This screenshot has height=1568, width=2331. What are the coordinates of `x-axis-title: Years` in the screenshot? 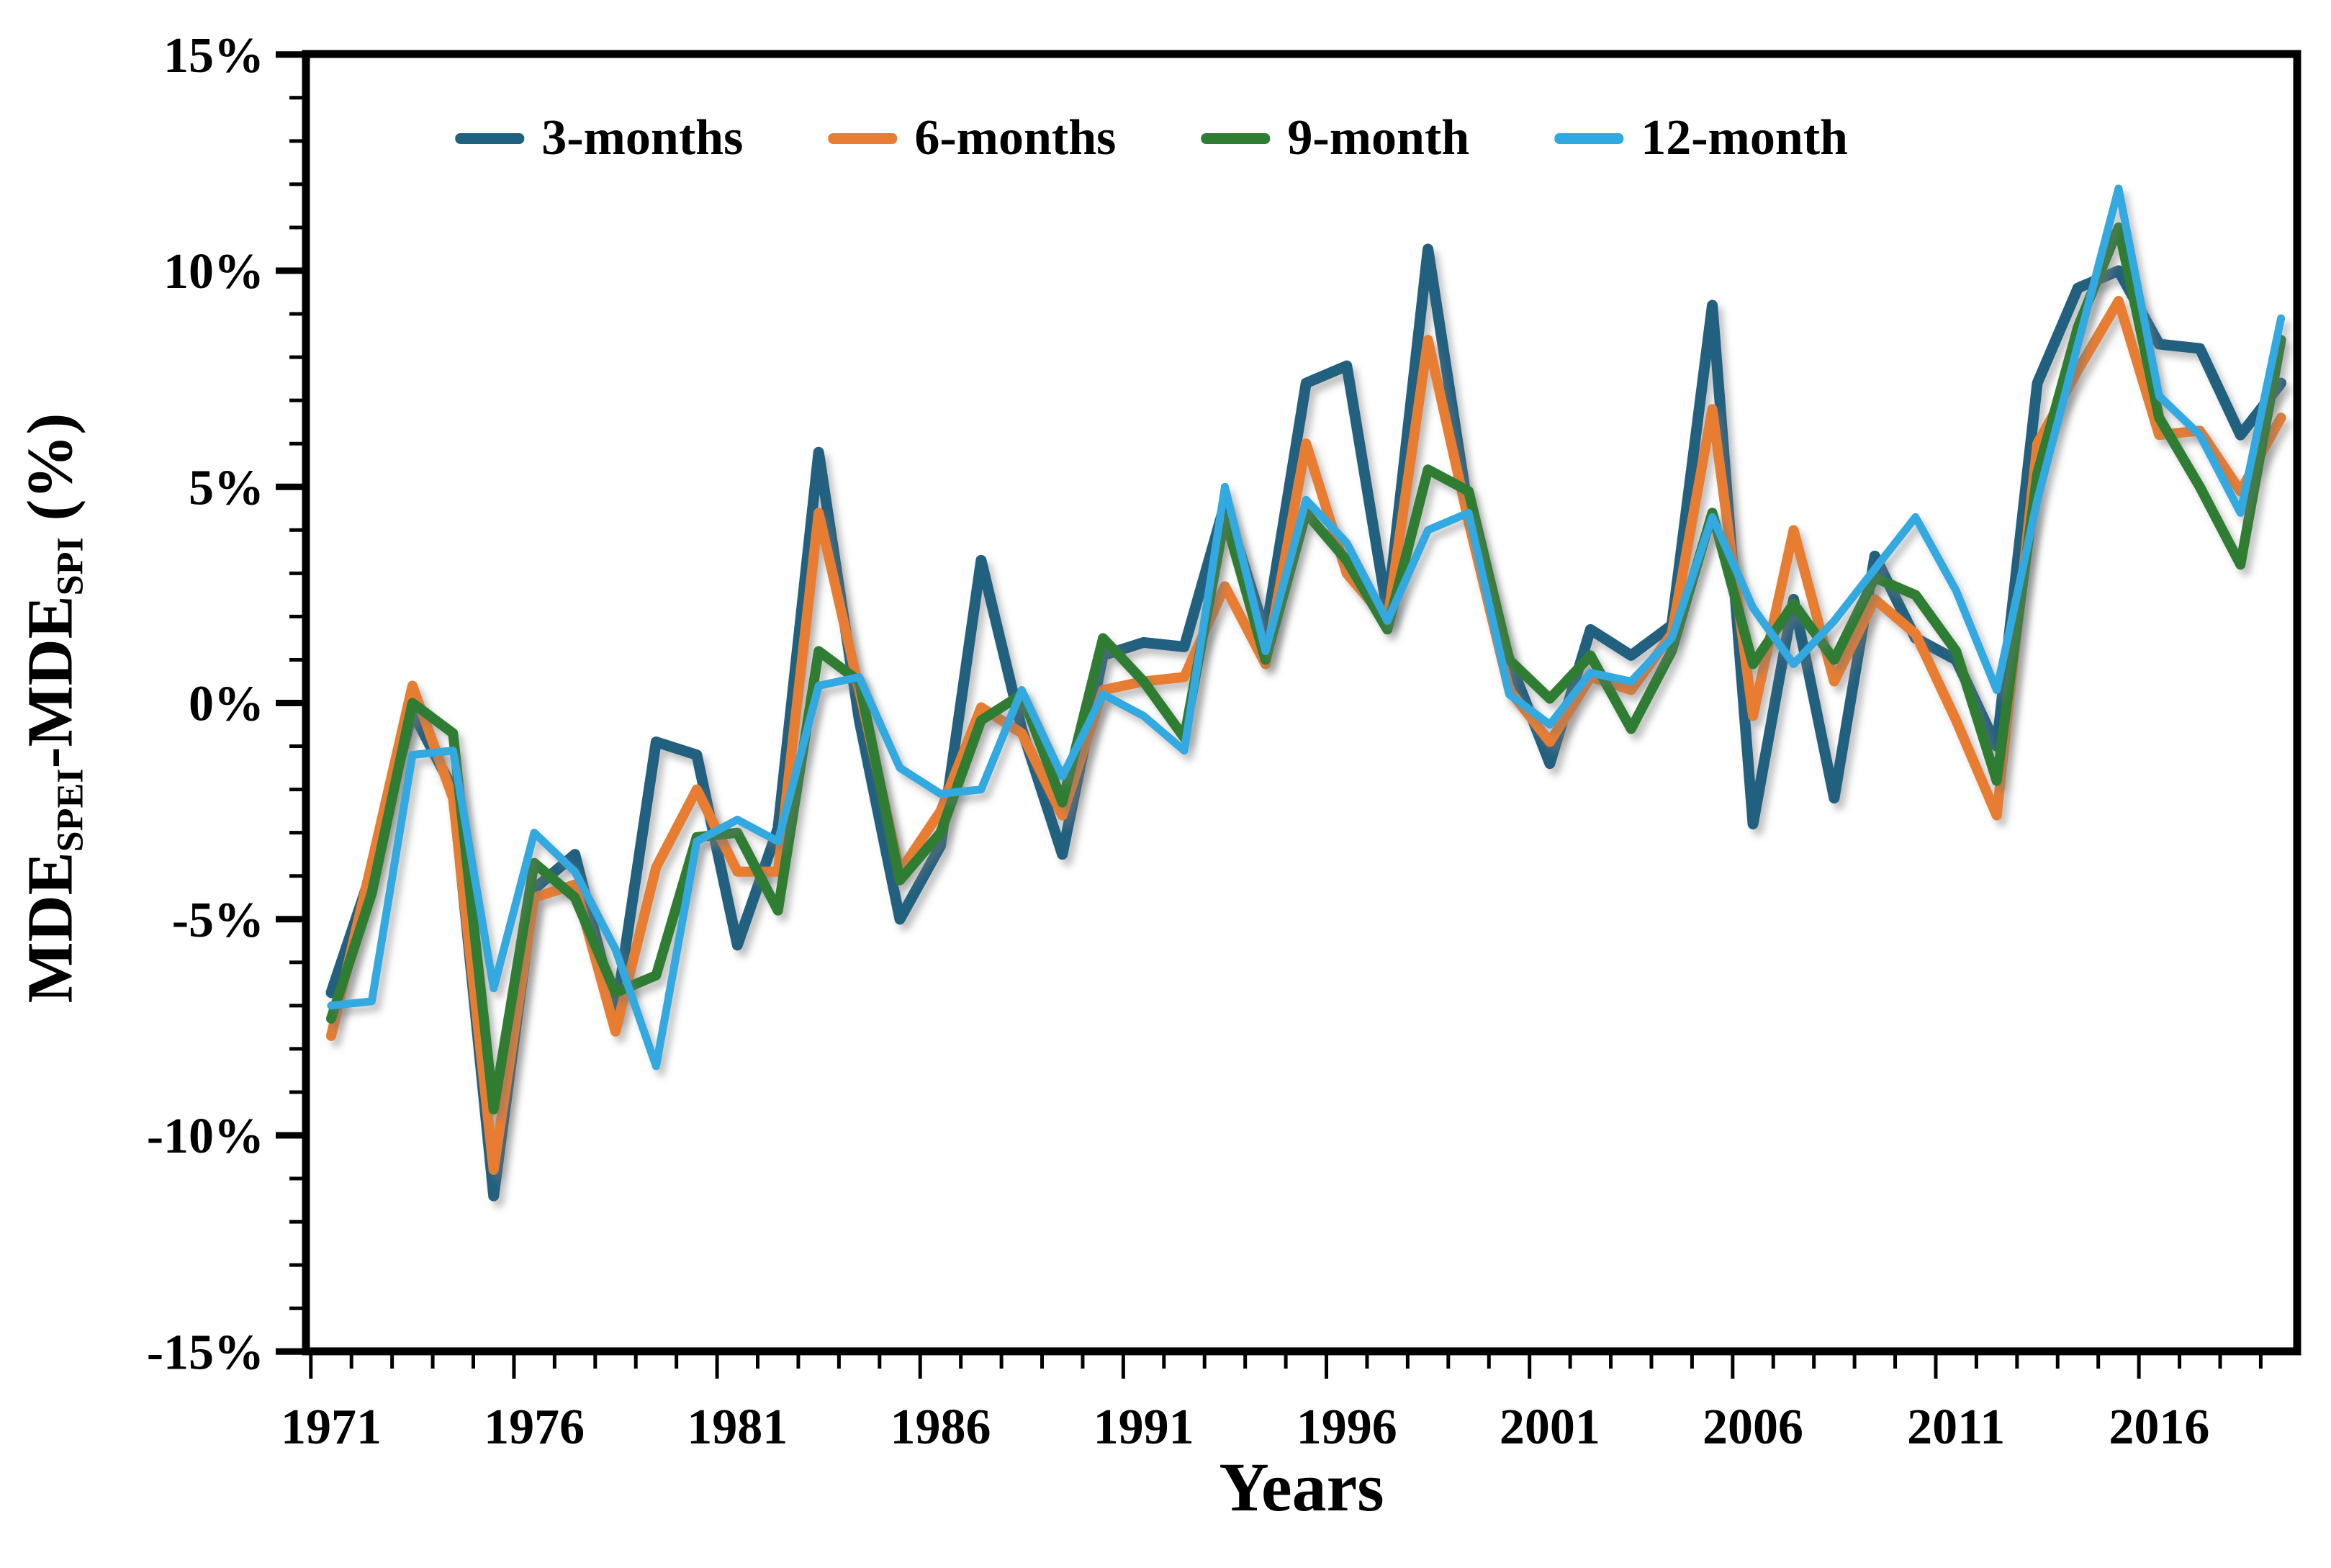 It's located at (1301, 1487).